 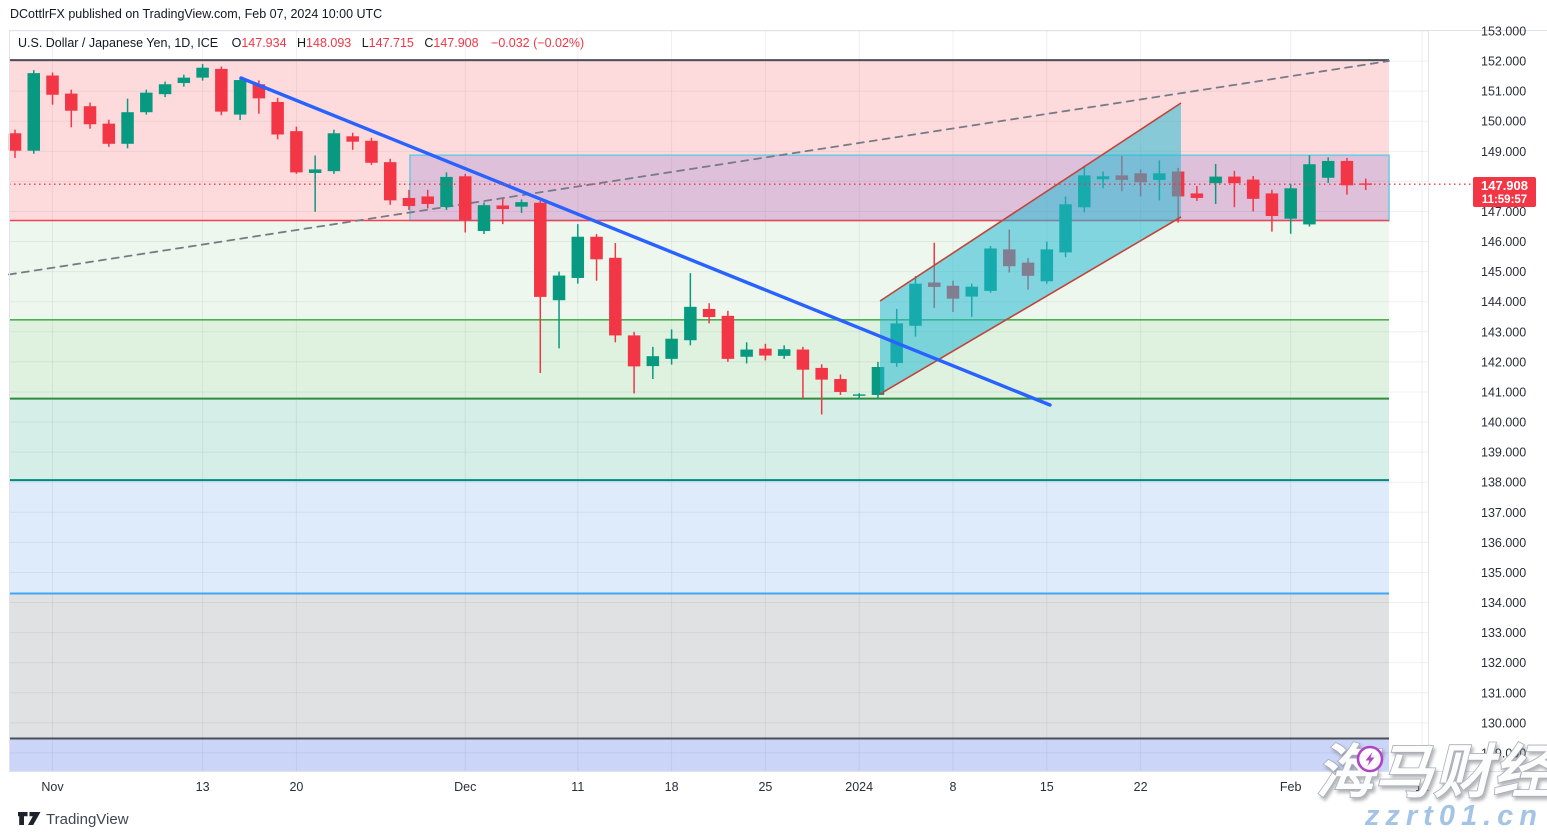 I want to click on current-price-tag: 147.908 11:59:57, so click(x=1504, y=192).